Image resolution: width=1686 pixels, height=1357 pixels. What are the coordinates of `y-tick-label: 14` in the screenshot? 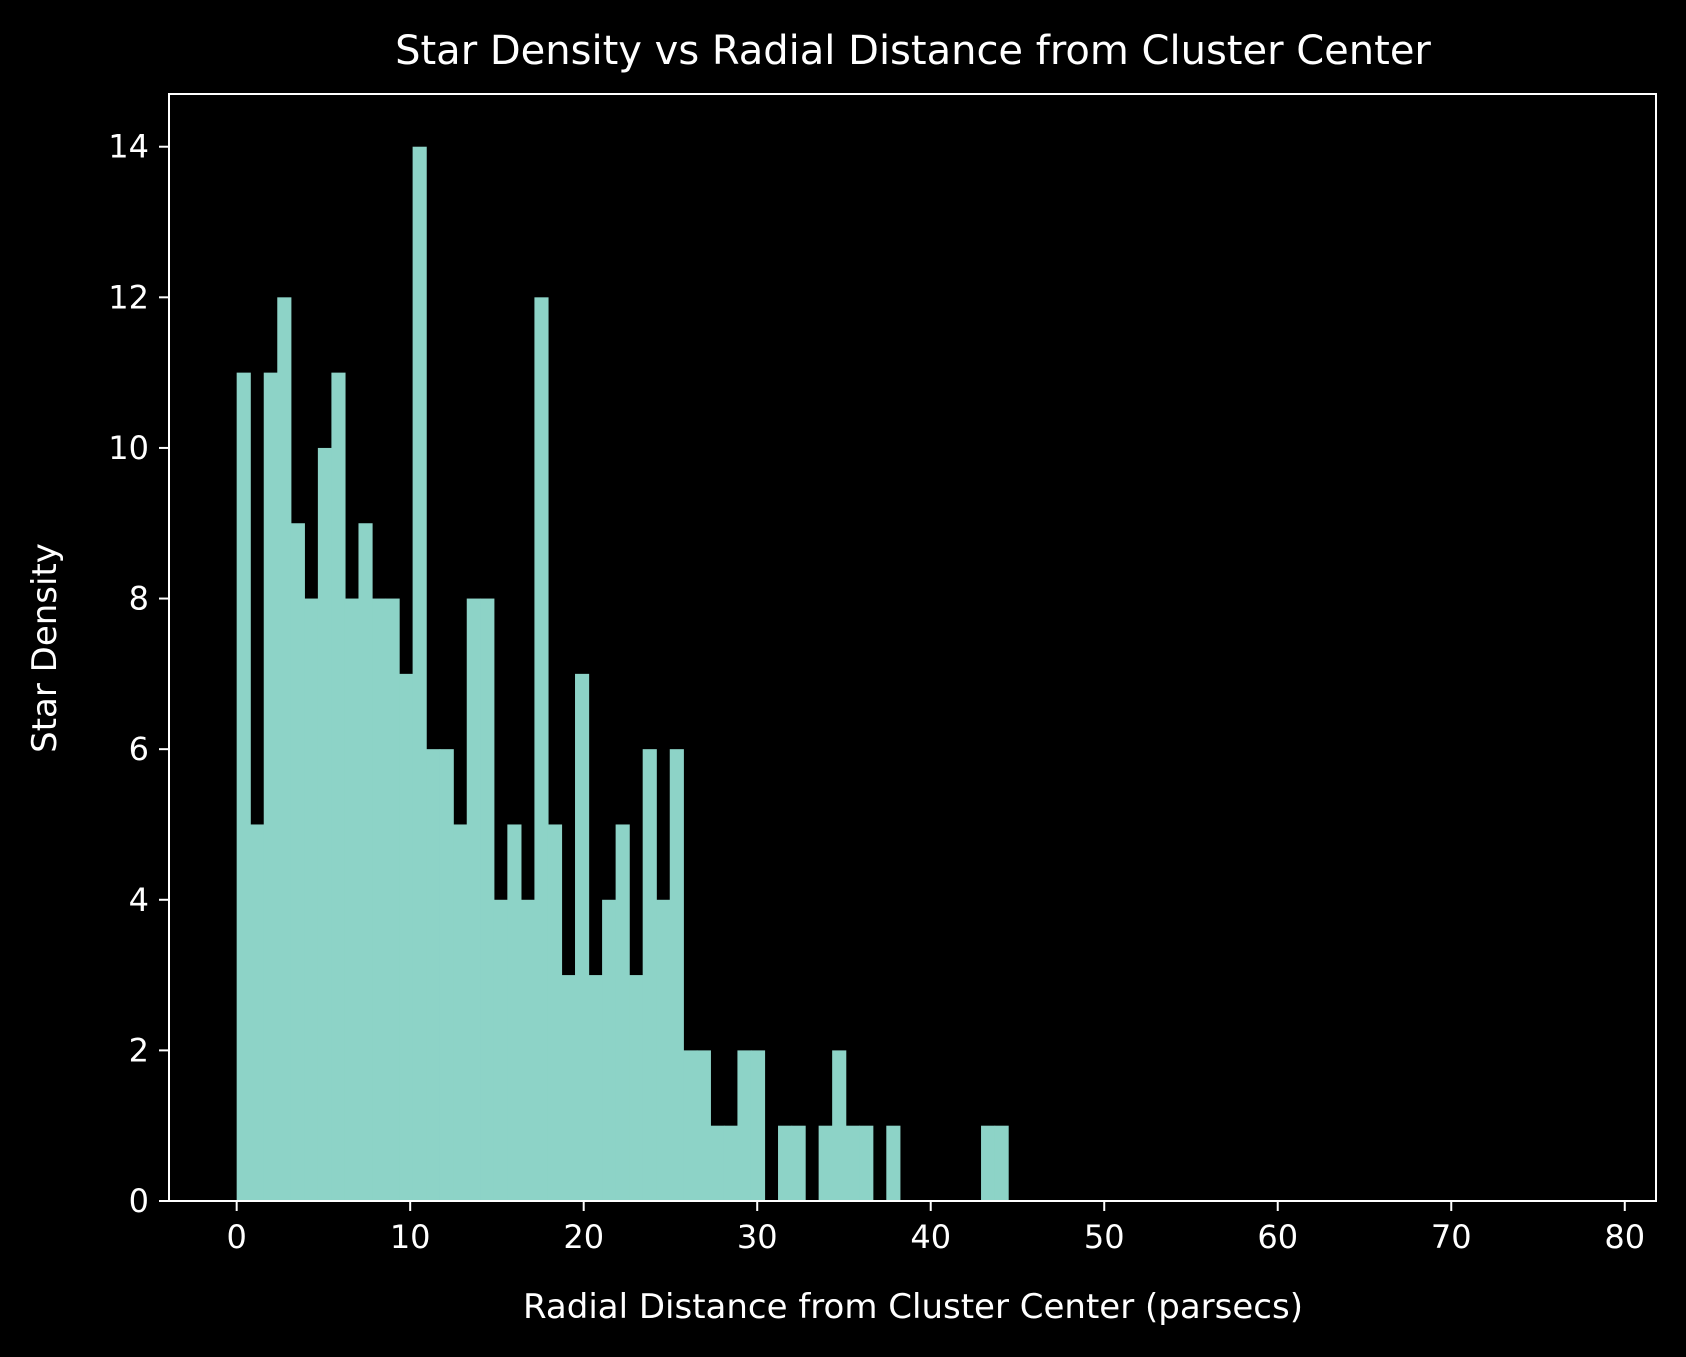 It's located at (128, 147).